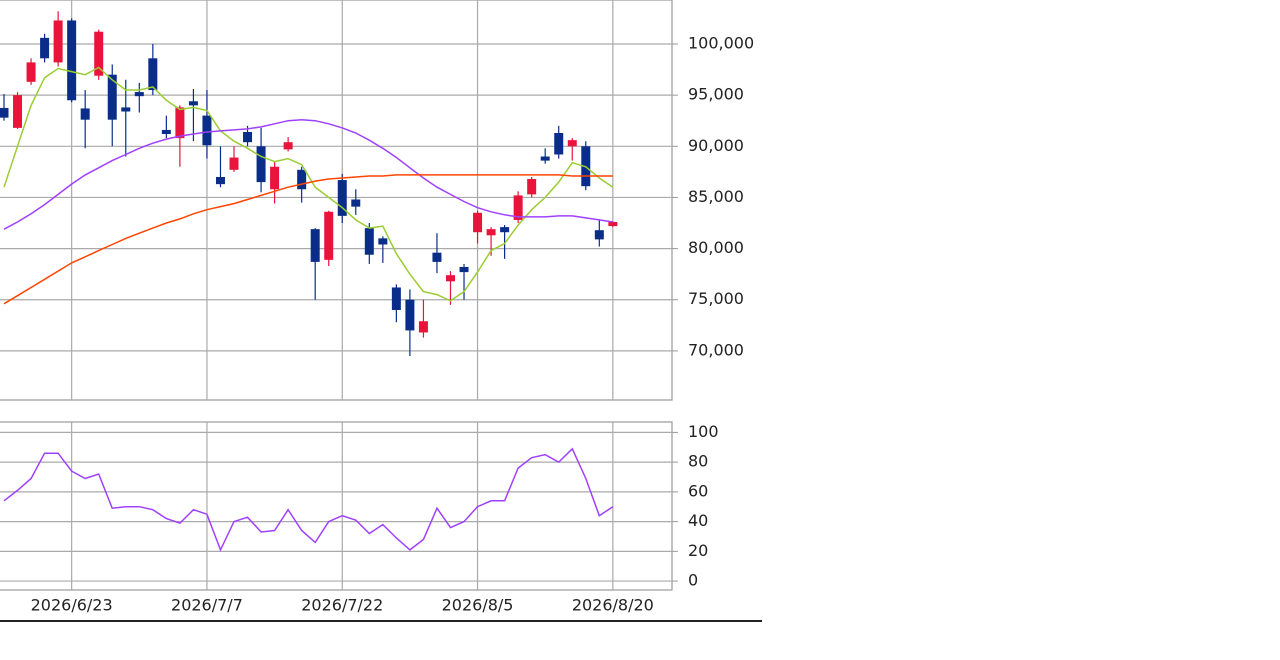 This screenshot has width=1280, height=660. What do you see at coordinates (698, 490) in the screenshot?
I see `y-tick-label: 60` at bounding box center [698, 490].